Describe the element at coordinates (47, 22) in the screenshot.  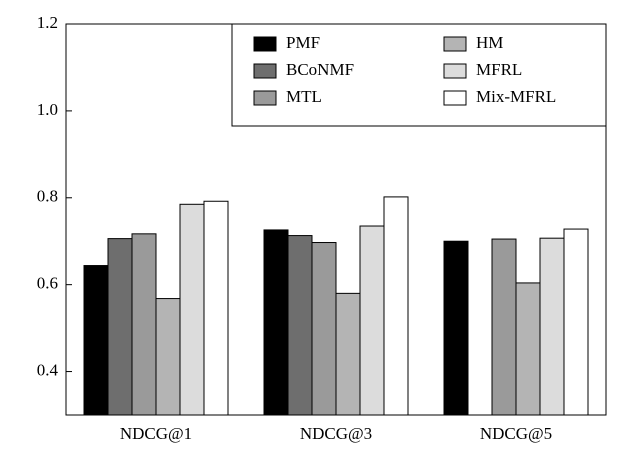
I see `y-tick-label: 1.2` at that location.